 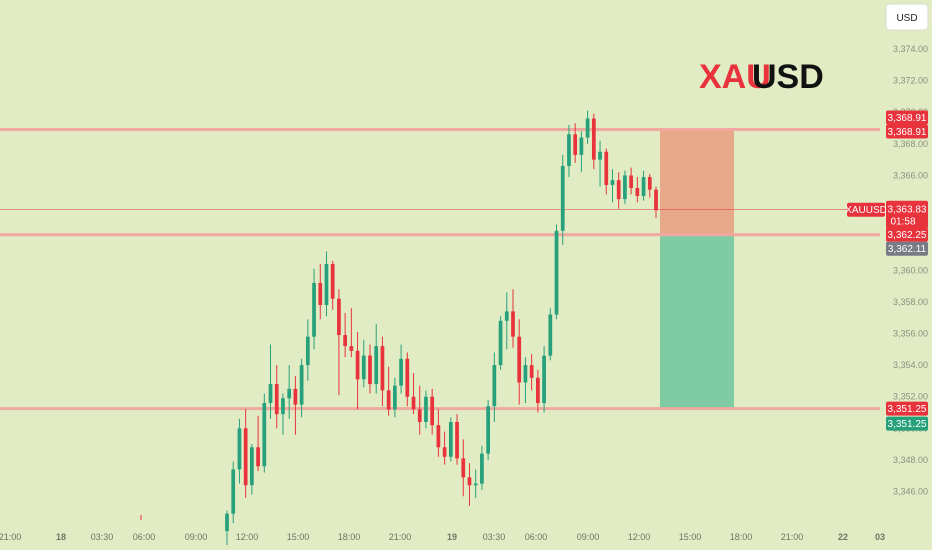 I want to click on currency-button: USD, so click(x=907, y=17).